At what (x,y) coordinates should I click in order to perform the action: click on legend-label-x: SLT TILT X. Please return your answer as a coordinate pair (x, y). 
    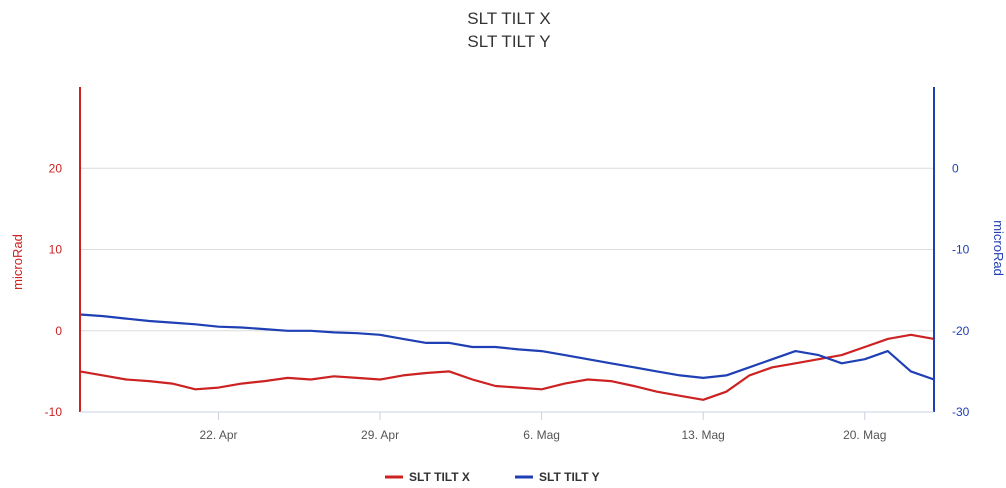
    Looking at the image, I should click on (439, 477).